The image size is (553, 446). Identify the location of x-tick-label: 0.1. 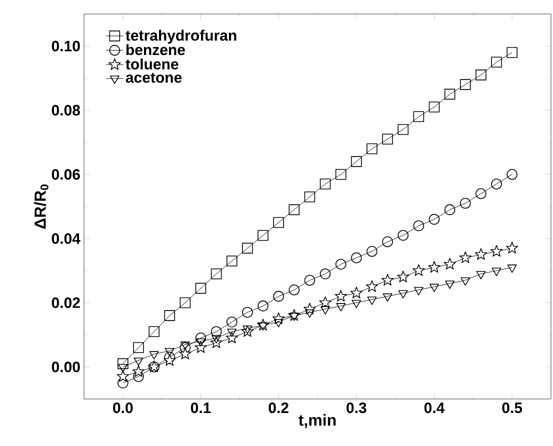
(200, 408).